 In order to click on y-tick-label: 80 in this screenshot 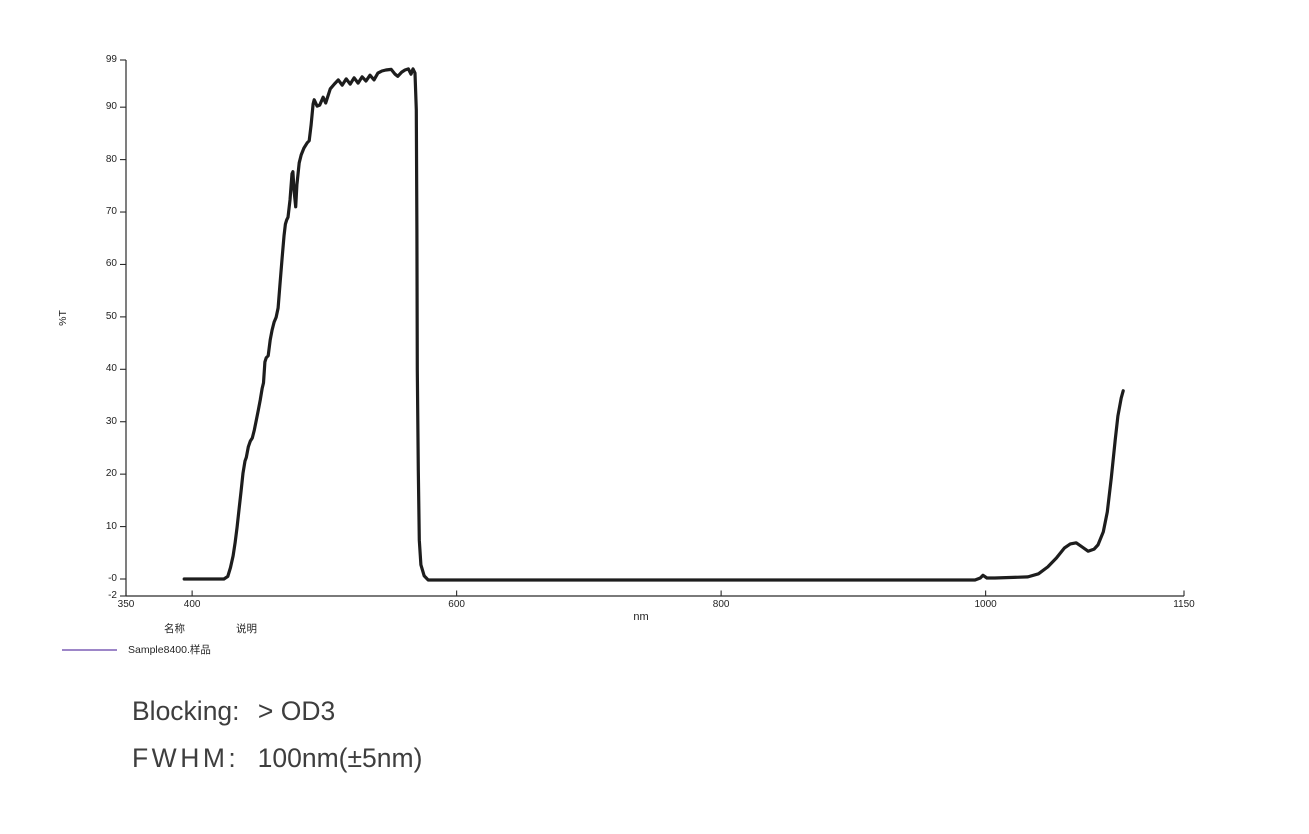, I will do `click(111, 159)`.